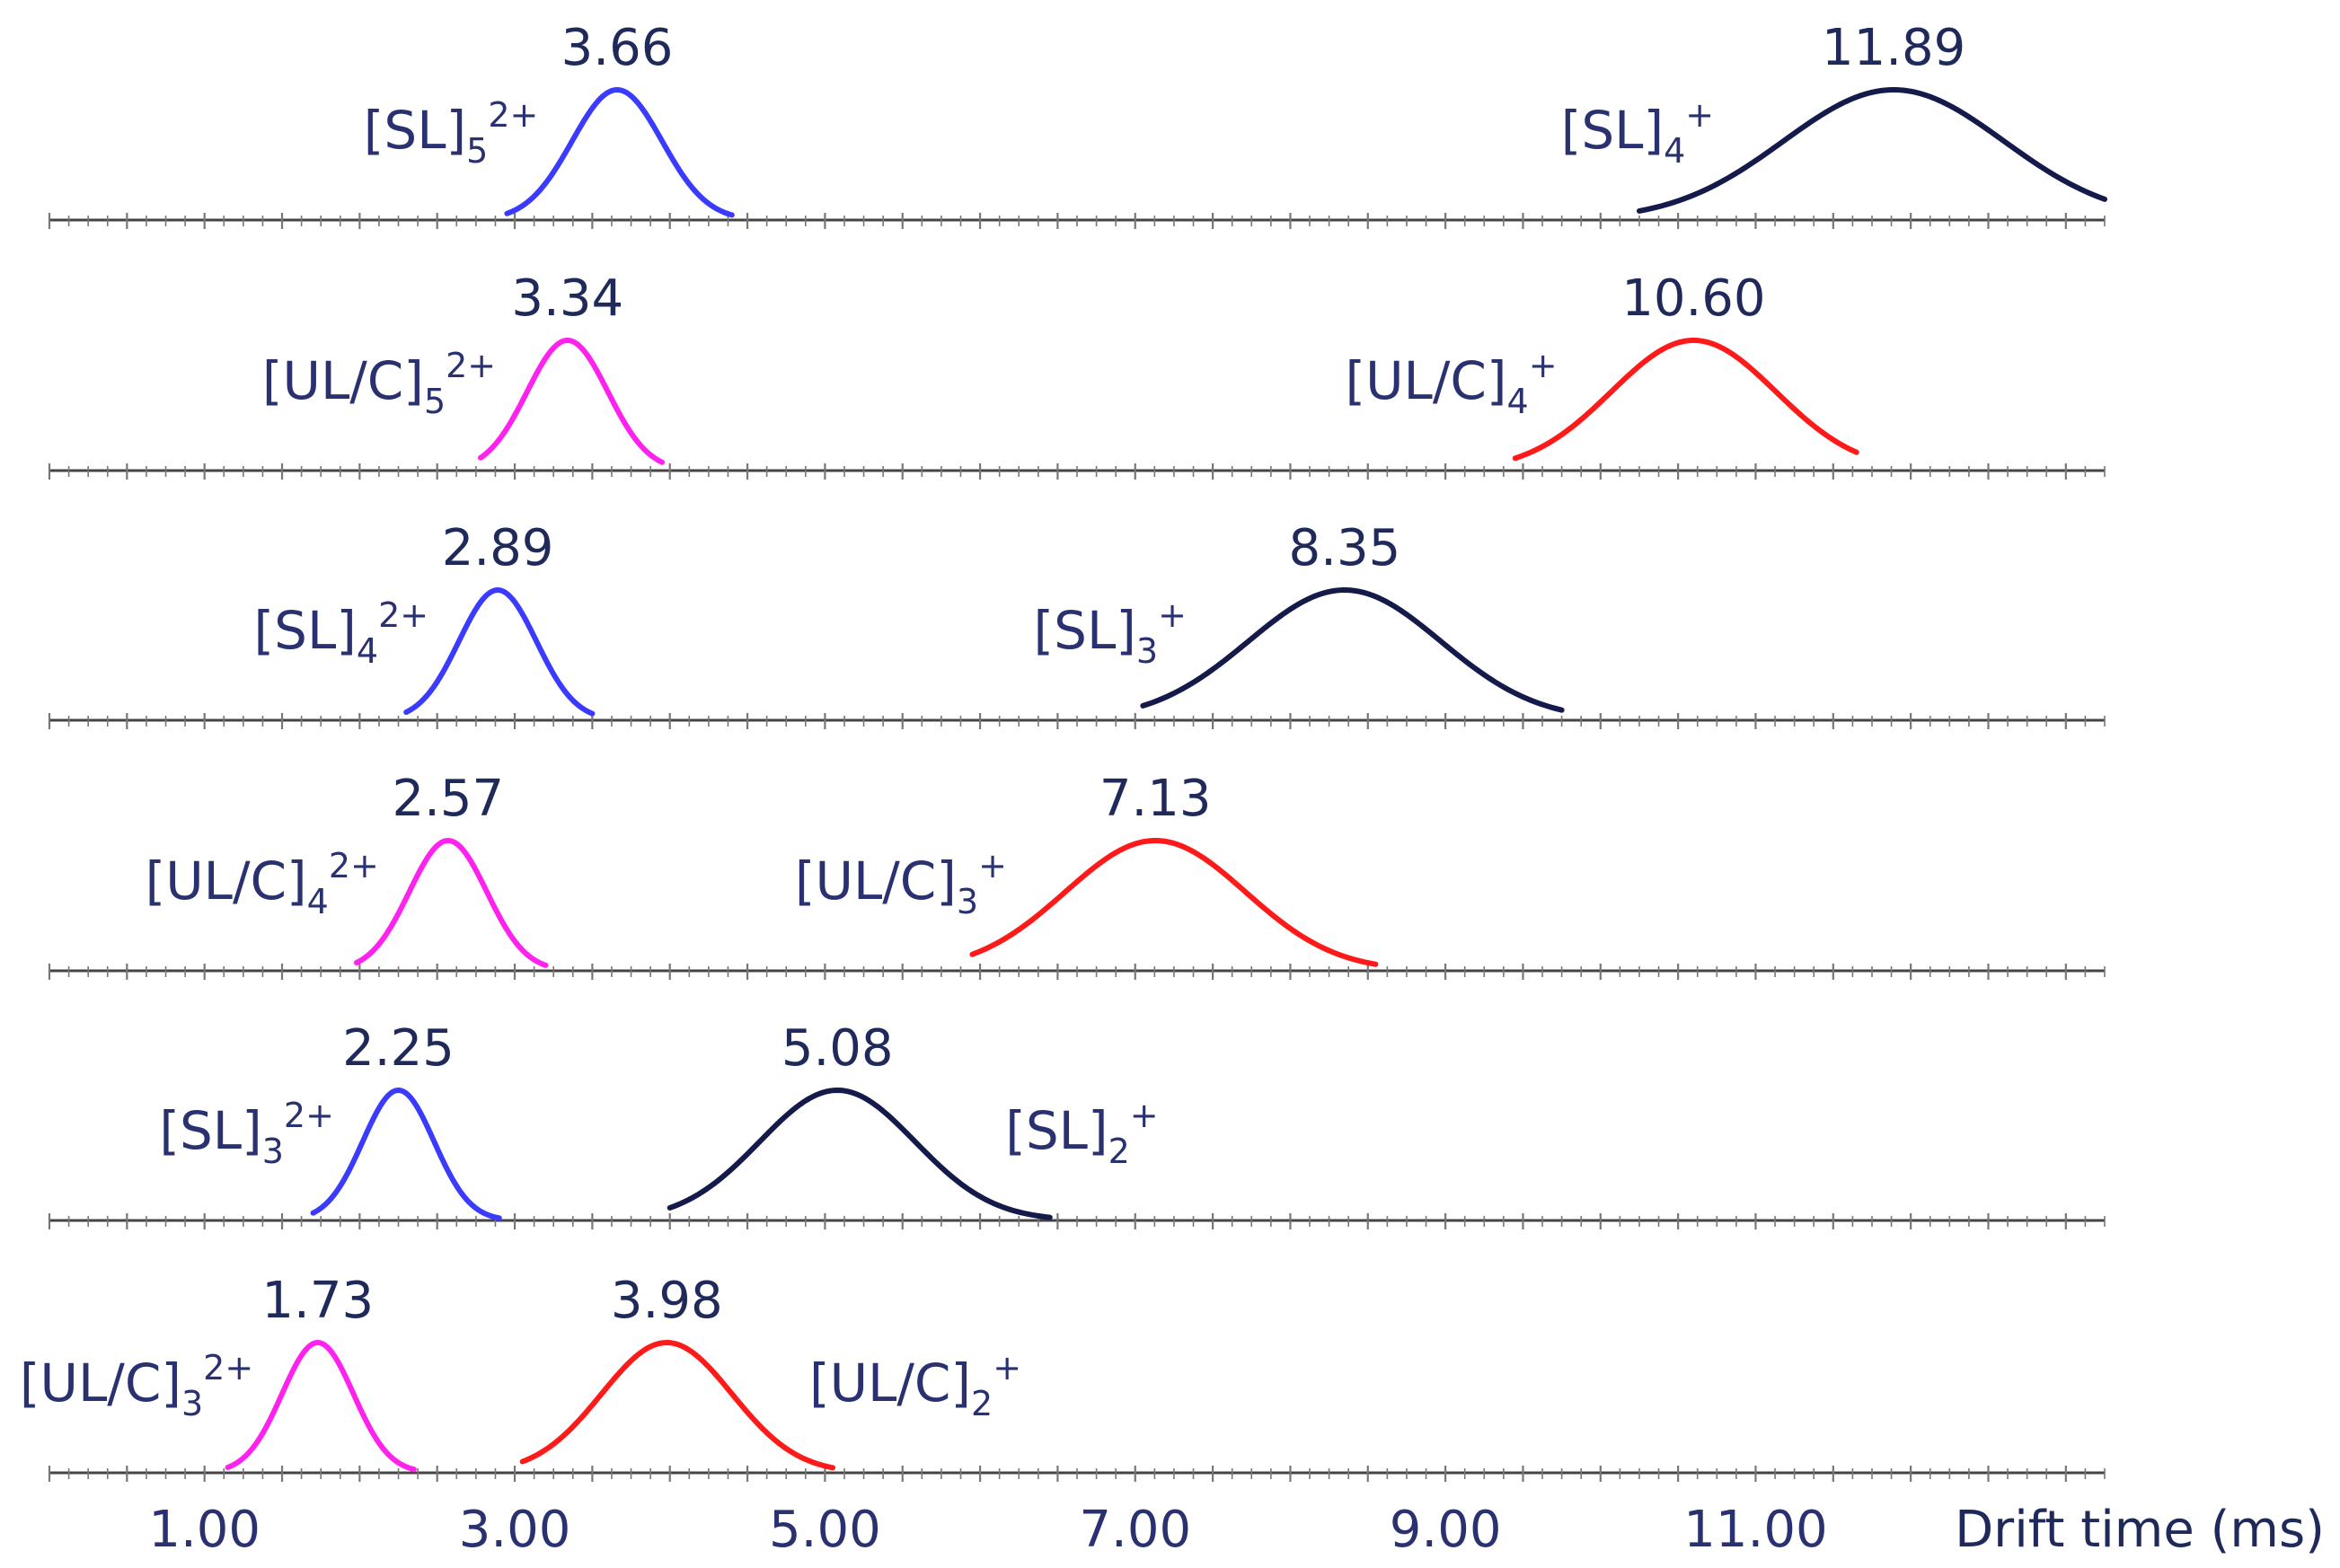 The height and width of the screenshot is (1568, 2340). Describe the element at coordinates (398, 1048) in the screenshot. I see `peak-value-label: 2.25` at that location.